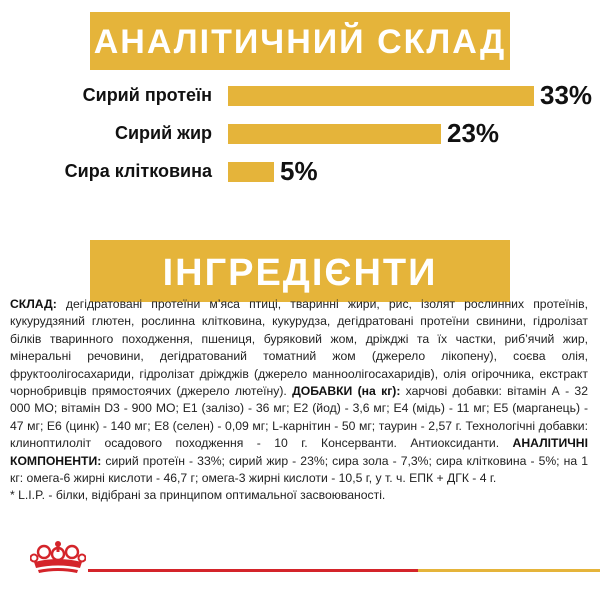  I want to click on brand-line-gold, so click(509, 570).